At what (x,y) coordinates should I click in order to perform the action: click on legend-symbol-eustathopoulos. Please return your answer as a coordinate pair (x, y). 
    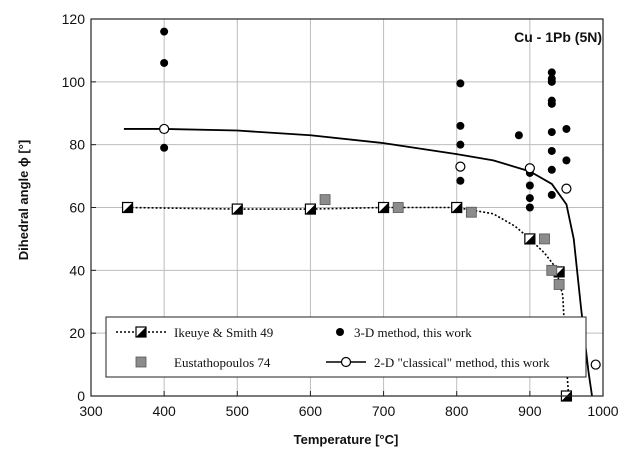
    Looking at the image, I should click on (141, 362).